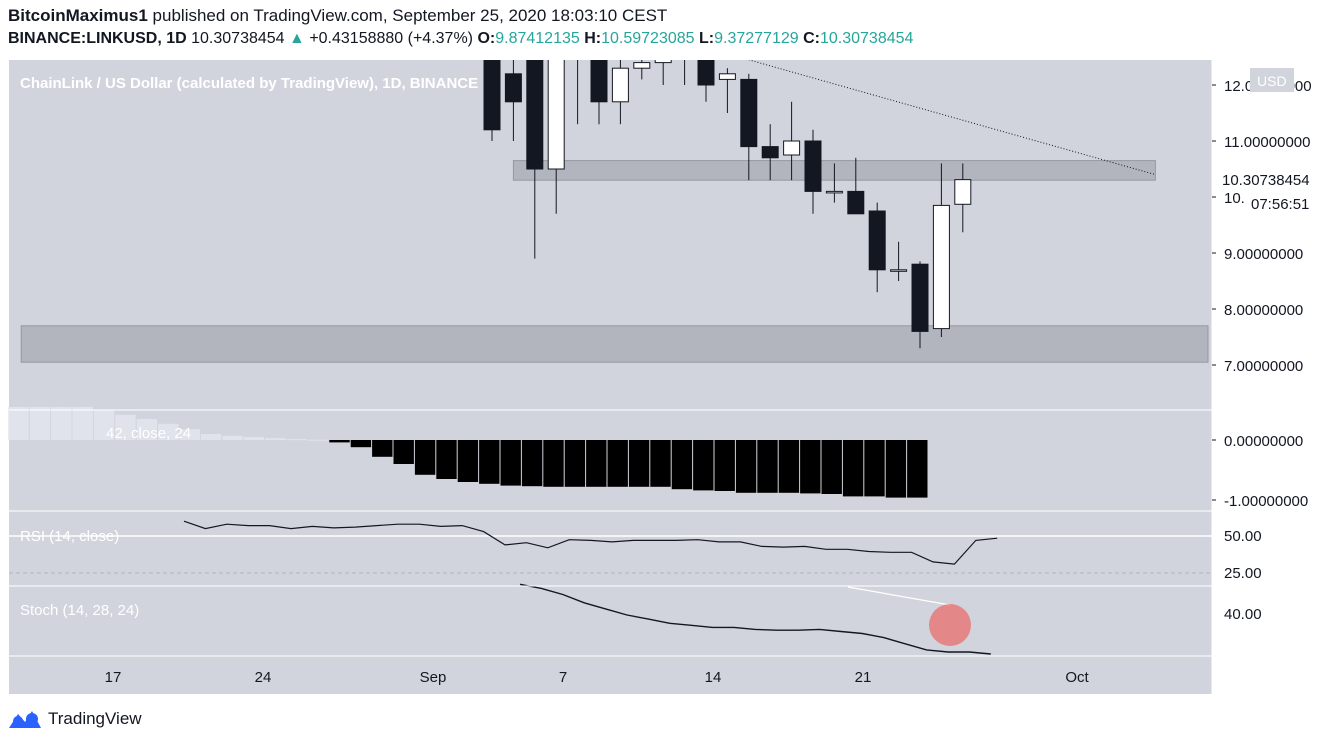 The image size is (1339, 744). I want to click on price-tick-label: 7.00000000, so click(1263, 366).